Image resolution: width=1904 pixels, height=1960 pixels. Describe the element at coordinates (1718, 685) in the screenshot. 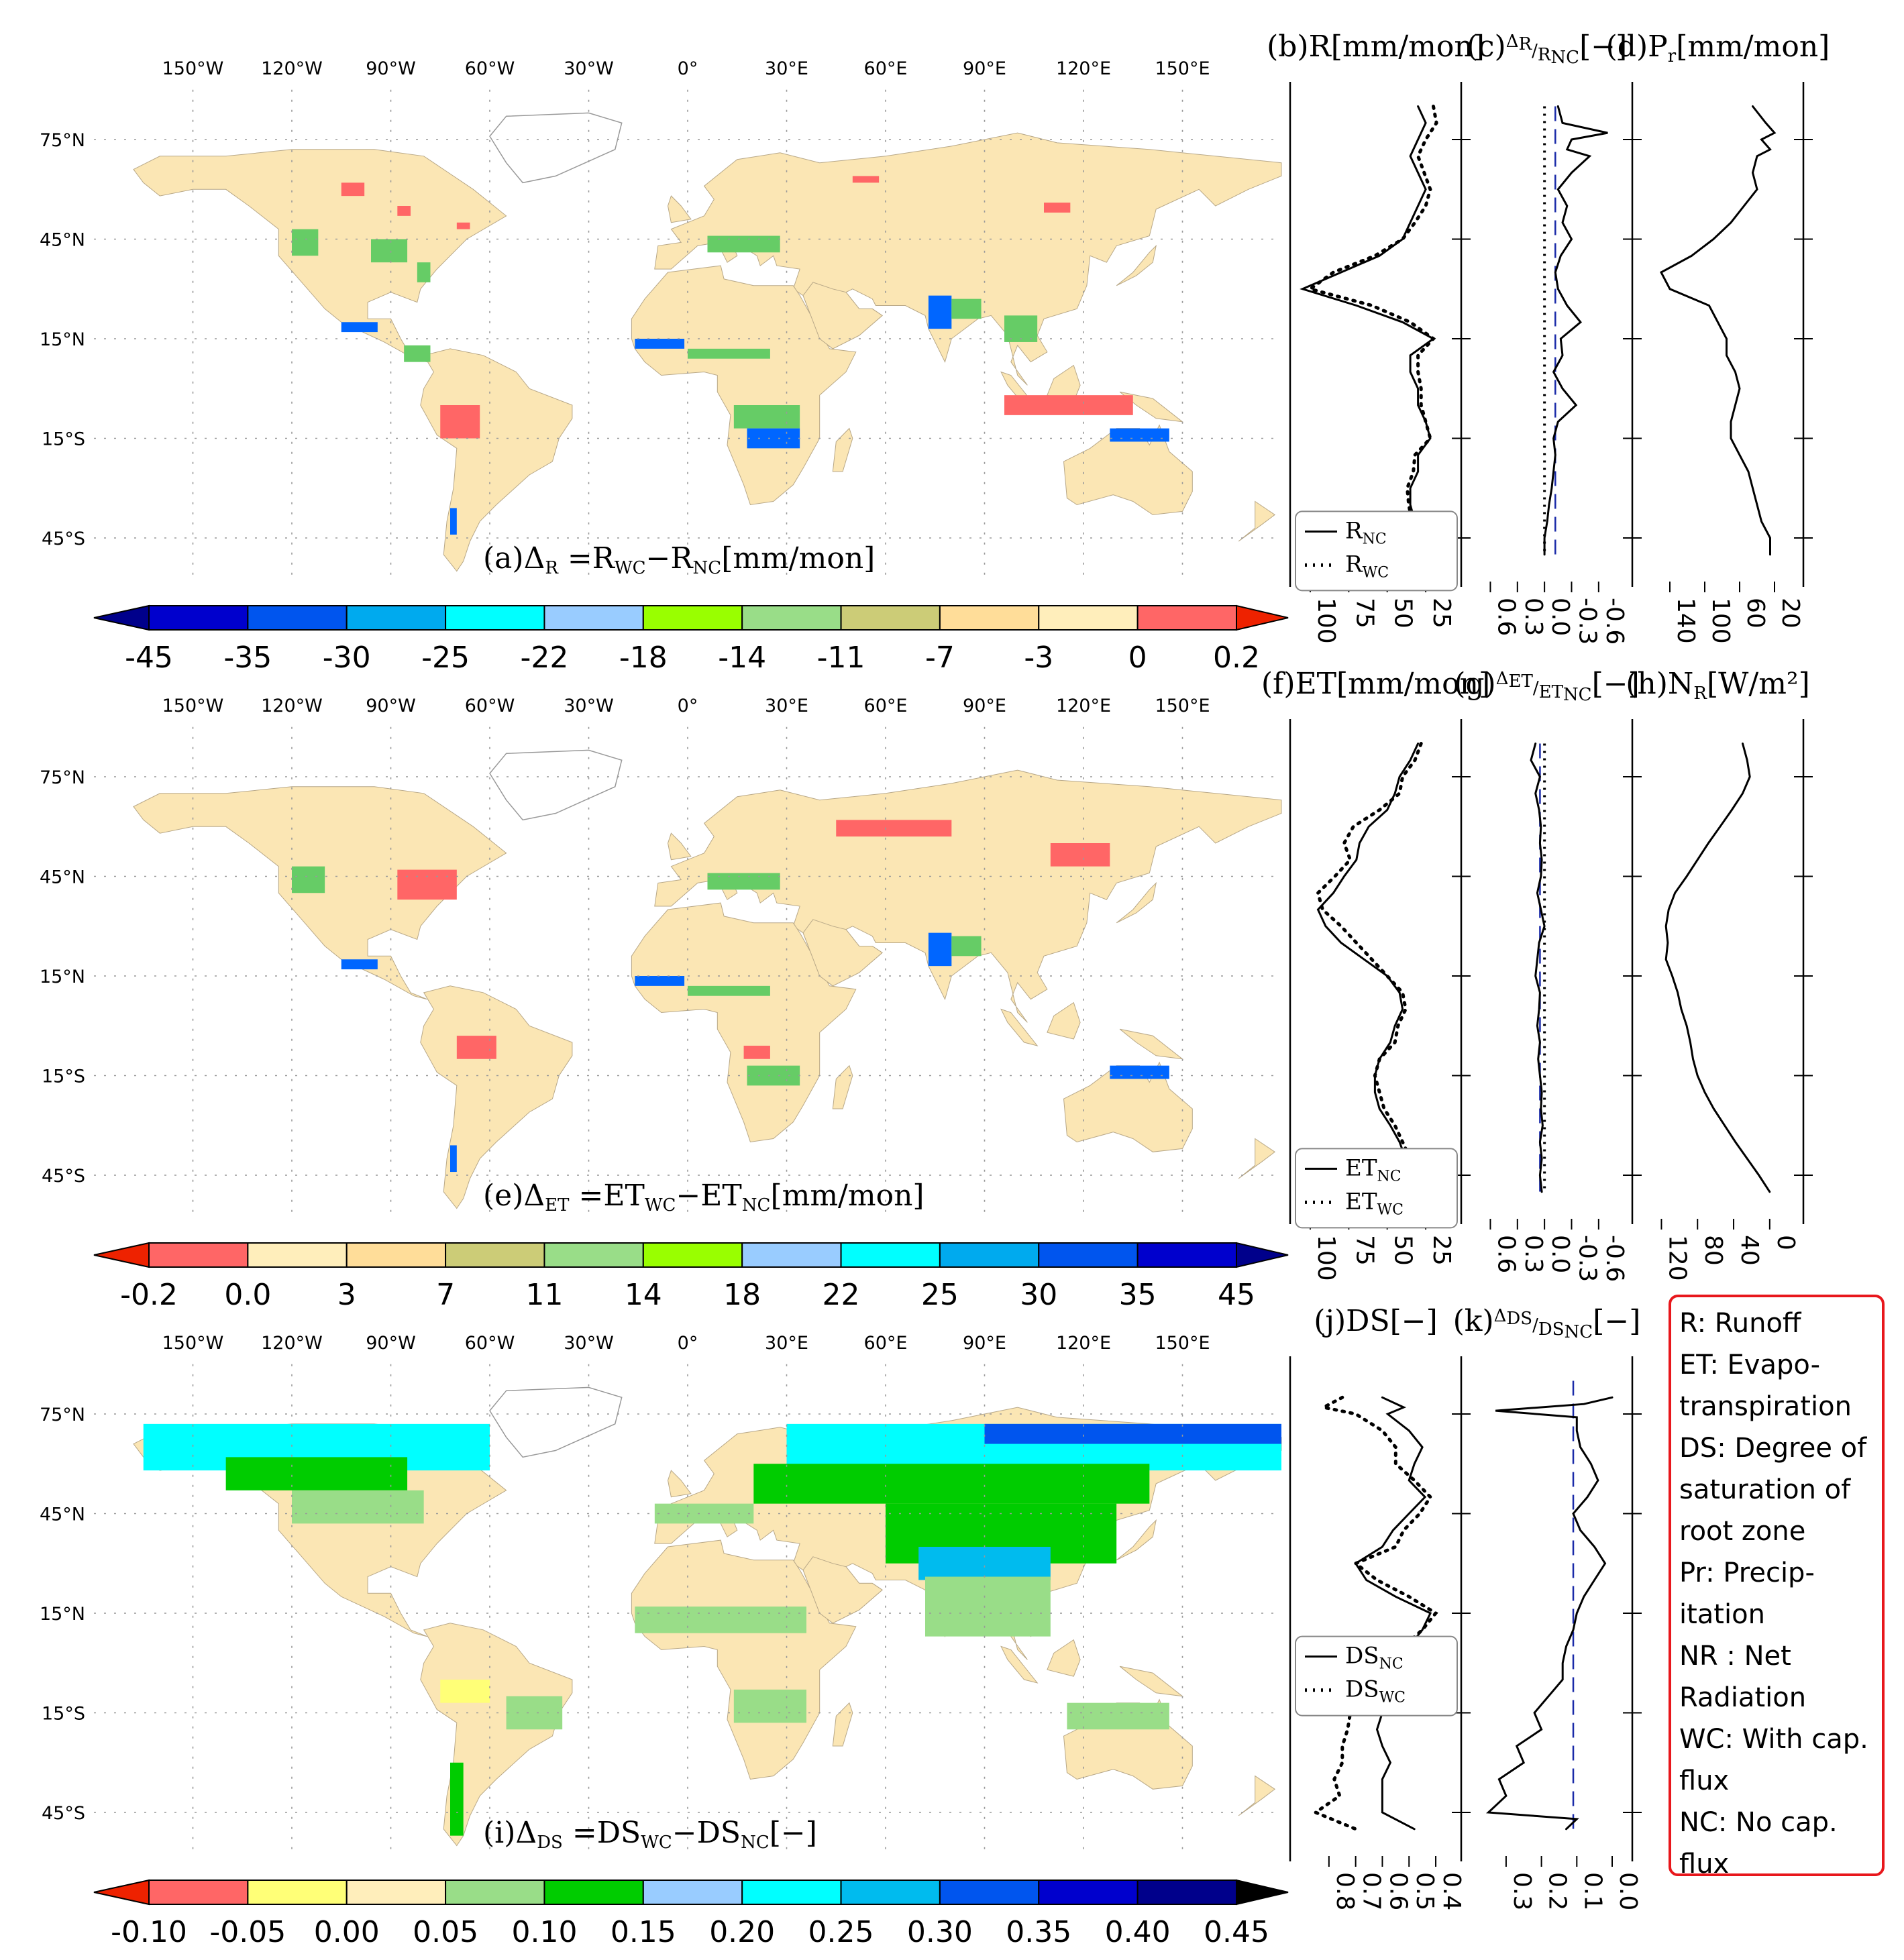

I see `profile-title: (h)NR[W/m²]` at that location.